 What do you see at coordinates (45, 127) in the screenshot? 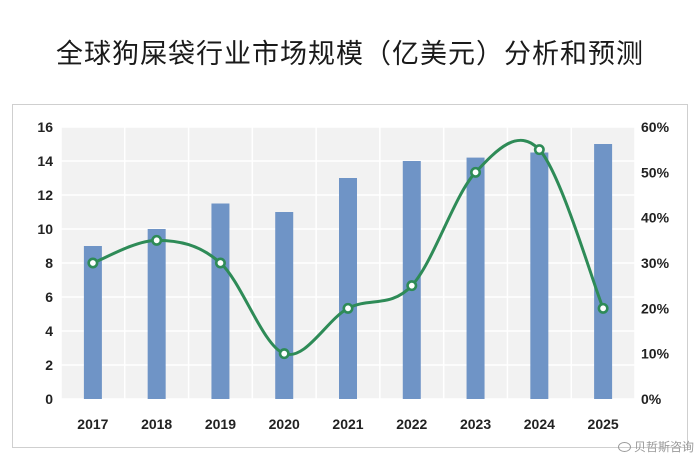
I see `y-left-tick-label: 16` at bounding box center [45, 127].